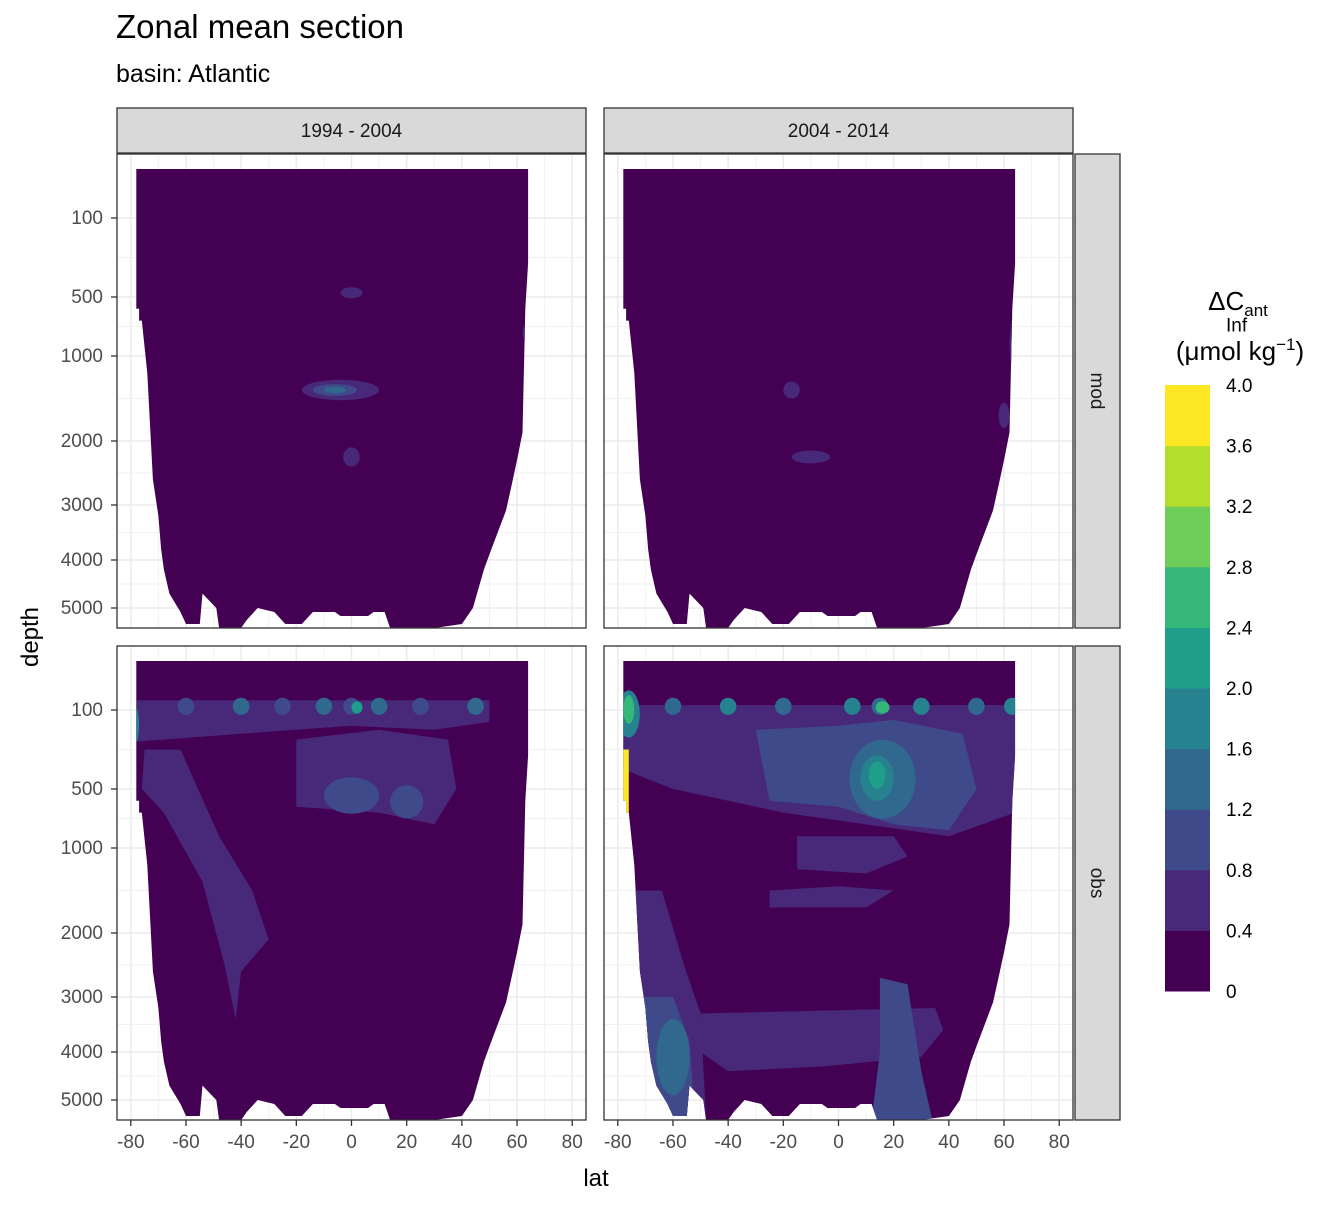 This screenshot has height=1209, width=1344. I want to click on y-axis-title: depth, so click(30, 637).